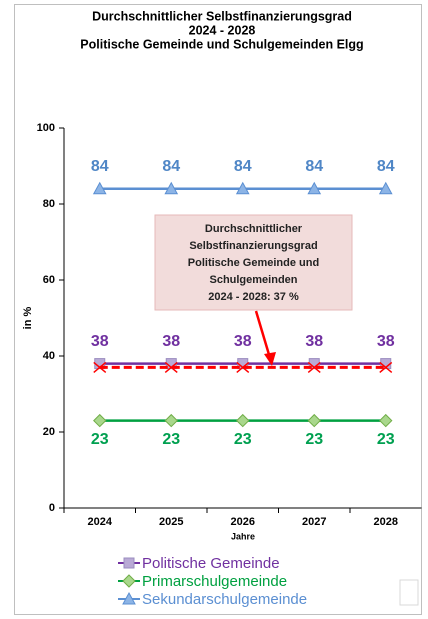 This screenshot has width=428, height=619. Describe the element at coordinates (270, 359) in the screenshot. I see `annotation-arrowhead` at that location.